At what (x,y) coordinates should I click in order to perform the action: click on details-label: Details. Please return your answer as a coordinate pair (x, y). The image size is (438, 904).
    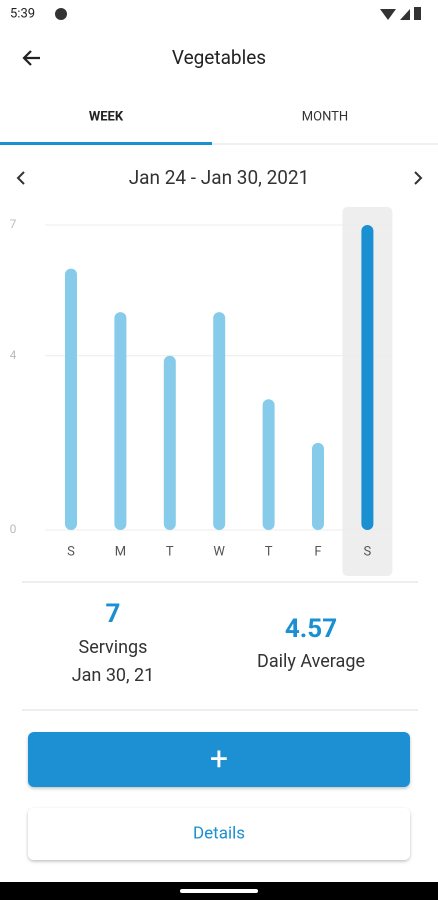
    Looking at the image, I should click on (219, 833).